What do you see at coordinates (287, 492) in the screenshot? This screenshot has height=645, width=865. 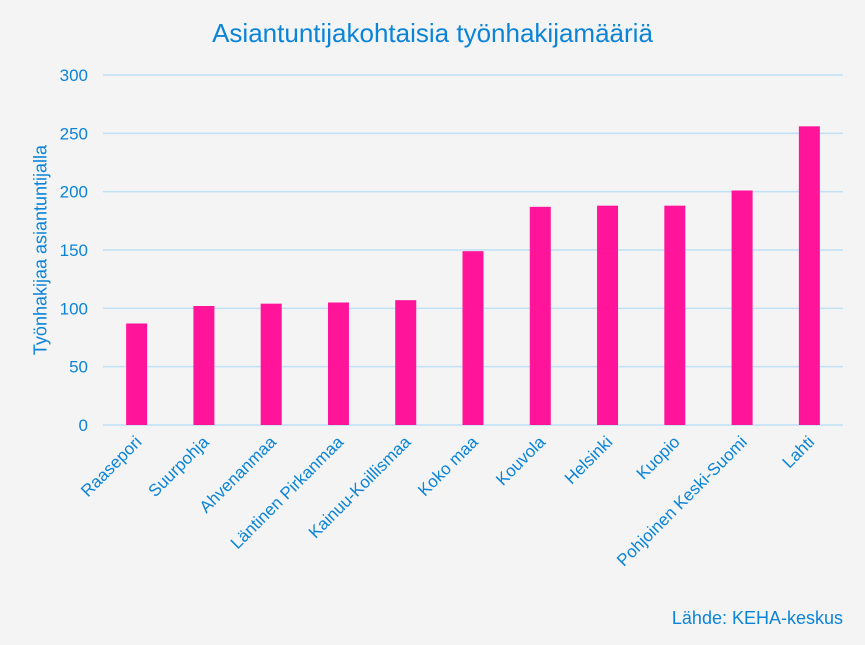 I see `x-tick-label: Läntinen Pirkanmaa` at bounding box center [287, 492].